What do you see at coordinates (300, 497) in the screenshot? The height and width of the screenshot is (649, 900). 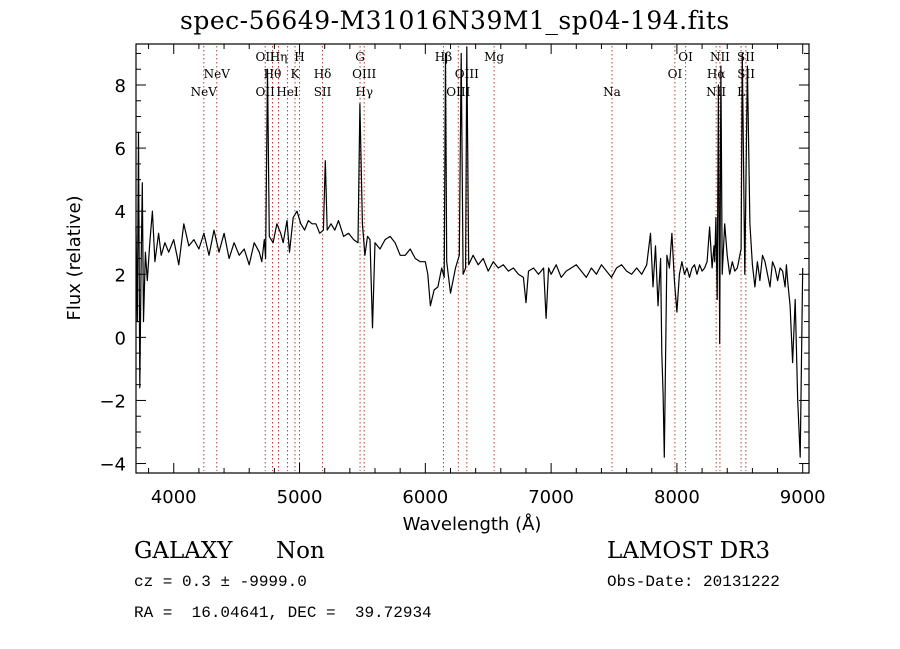 I see `x-tick-label: 5000` at bounding box center [300, 497].